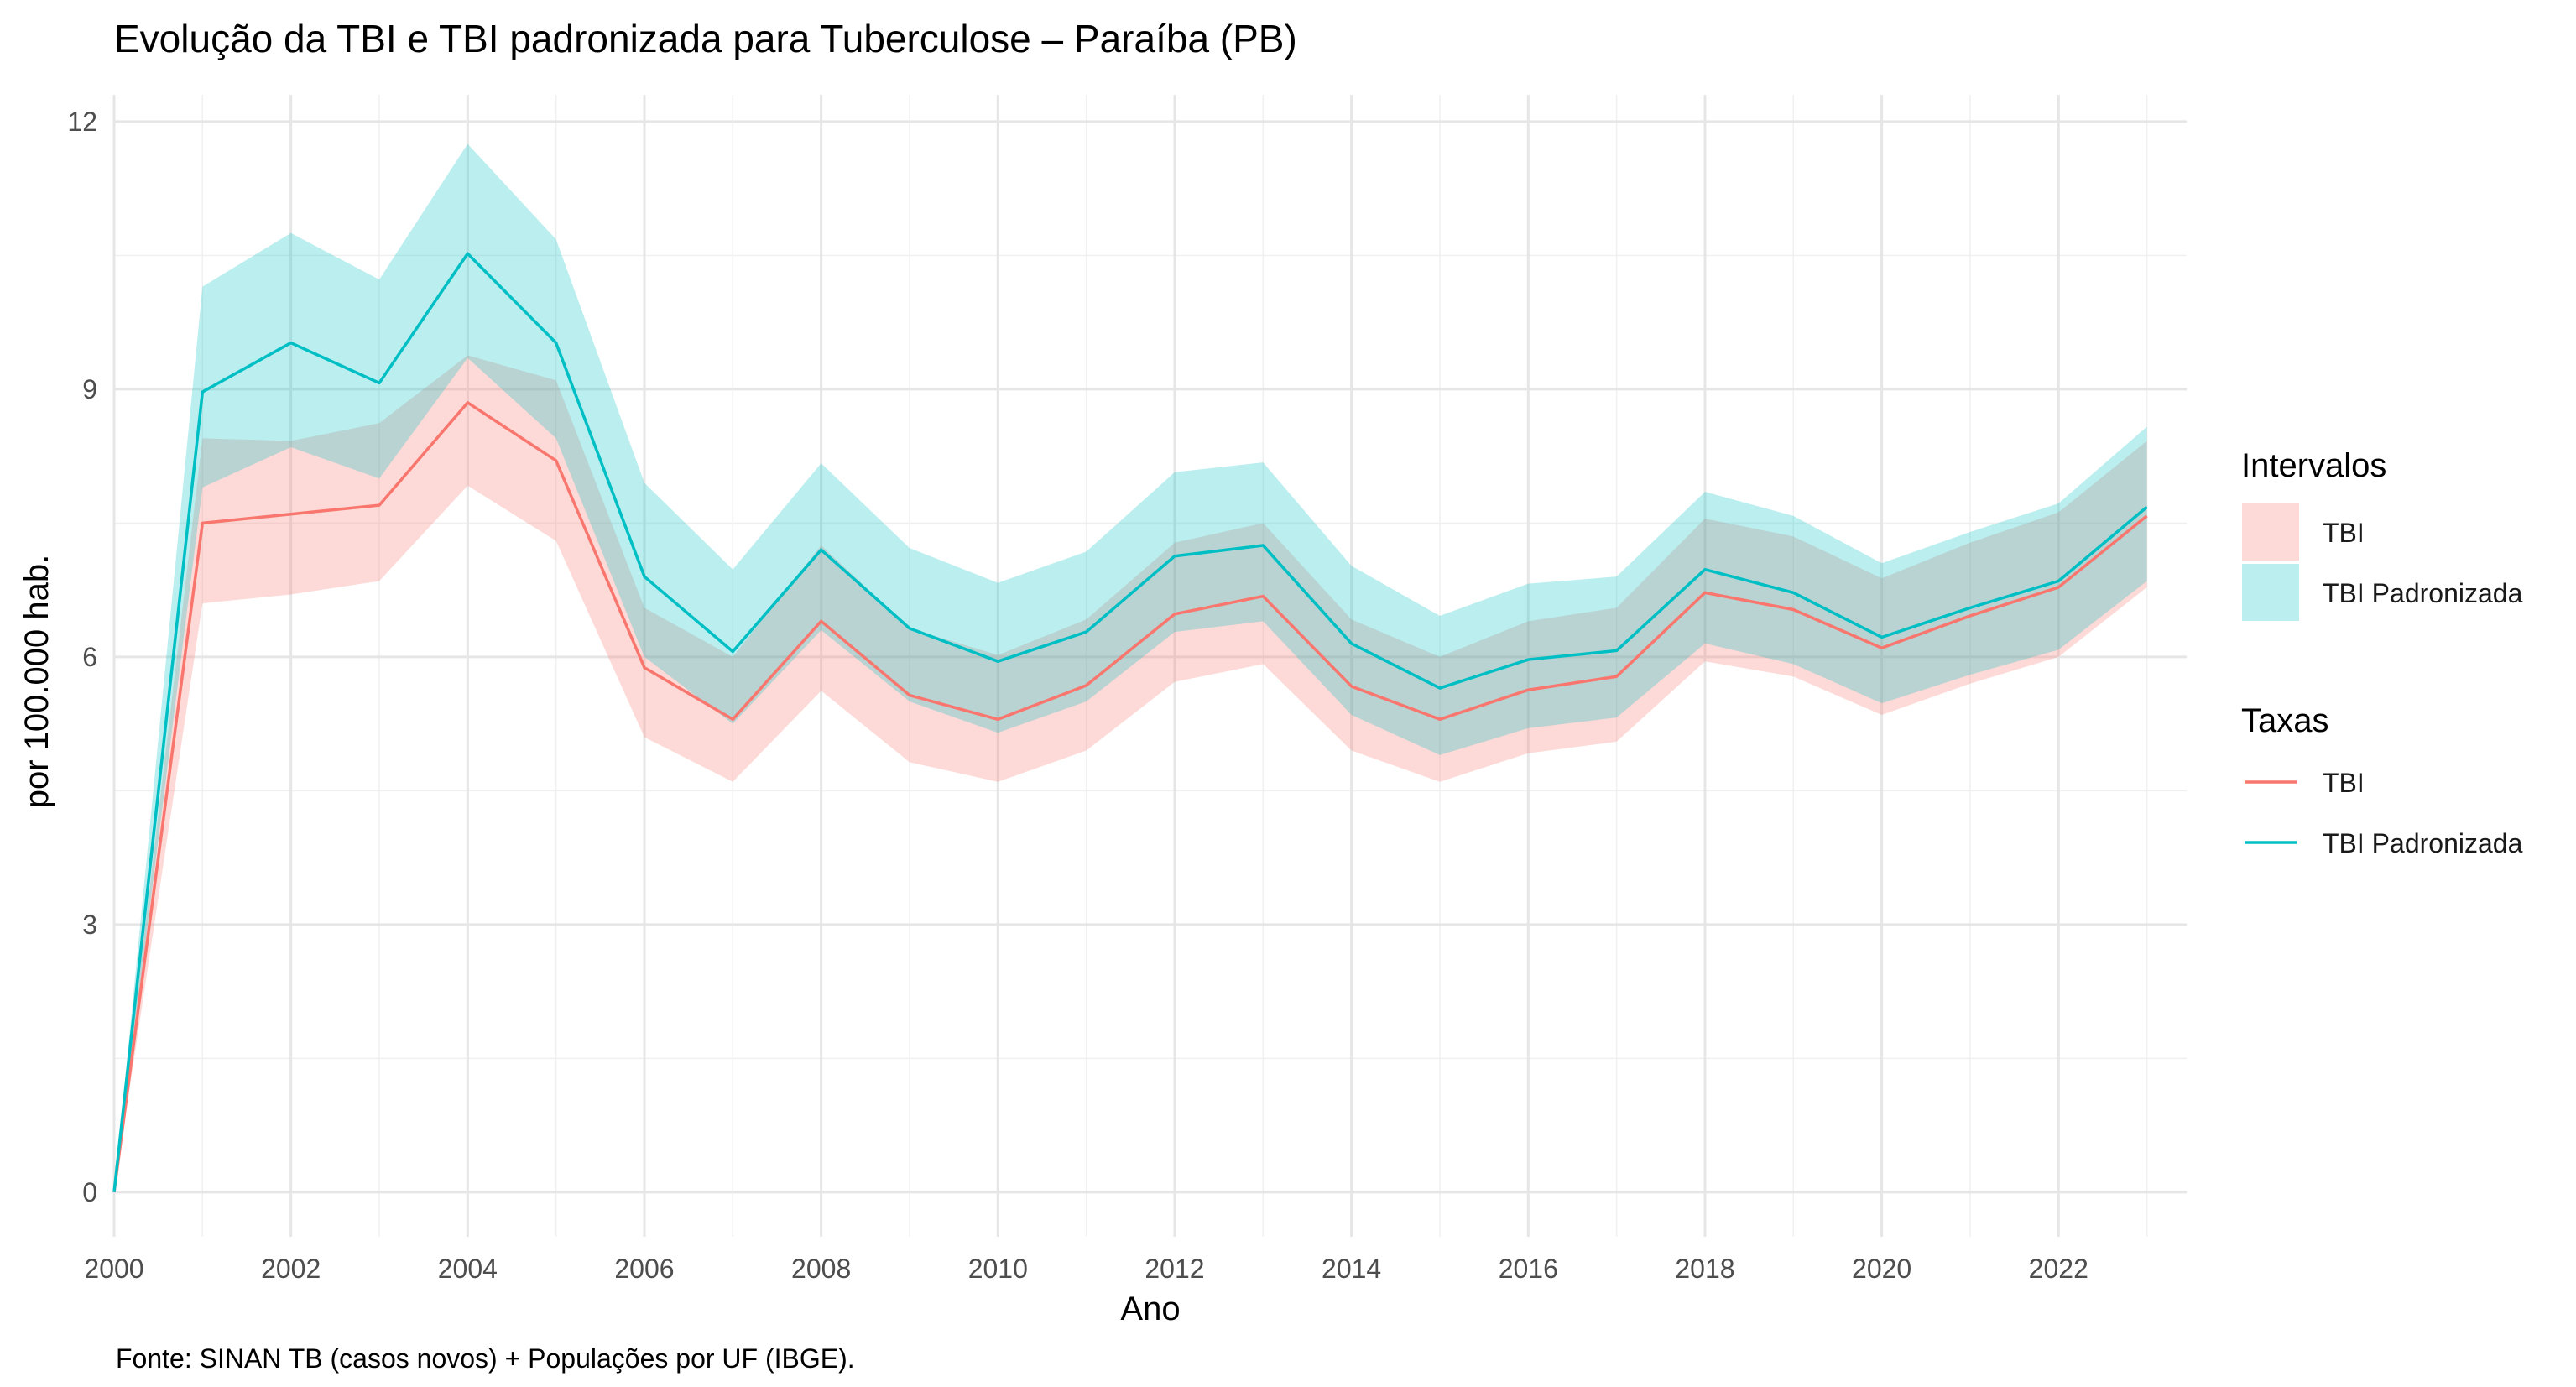 This screenshot has height=1387, width=2576. Describe the element at coordinates (821, 1269) in the screenshot. I see `x-tick-label: 2008` at that location.